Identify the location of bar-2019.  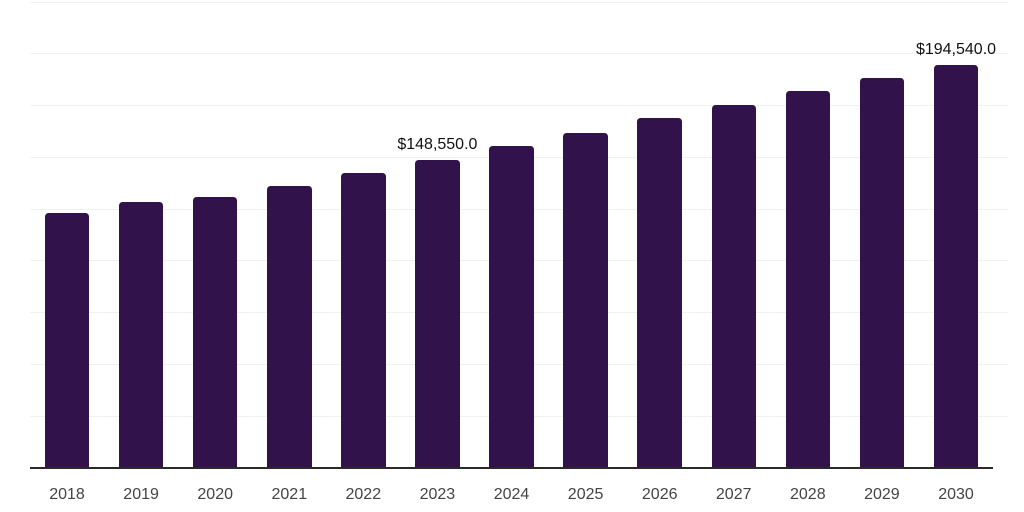
(141, 335).